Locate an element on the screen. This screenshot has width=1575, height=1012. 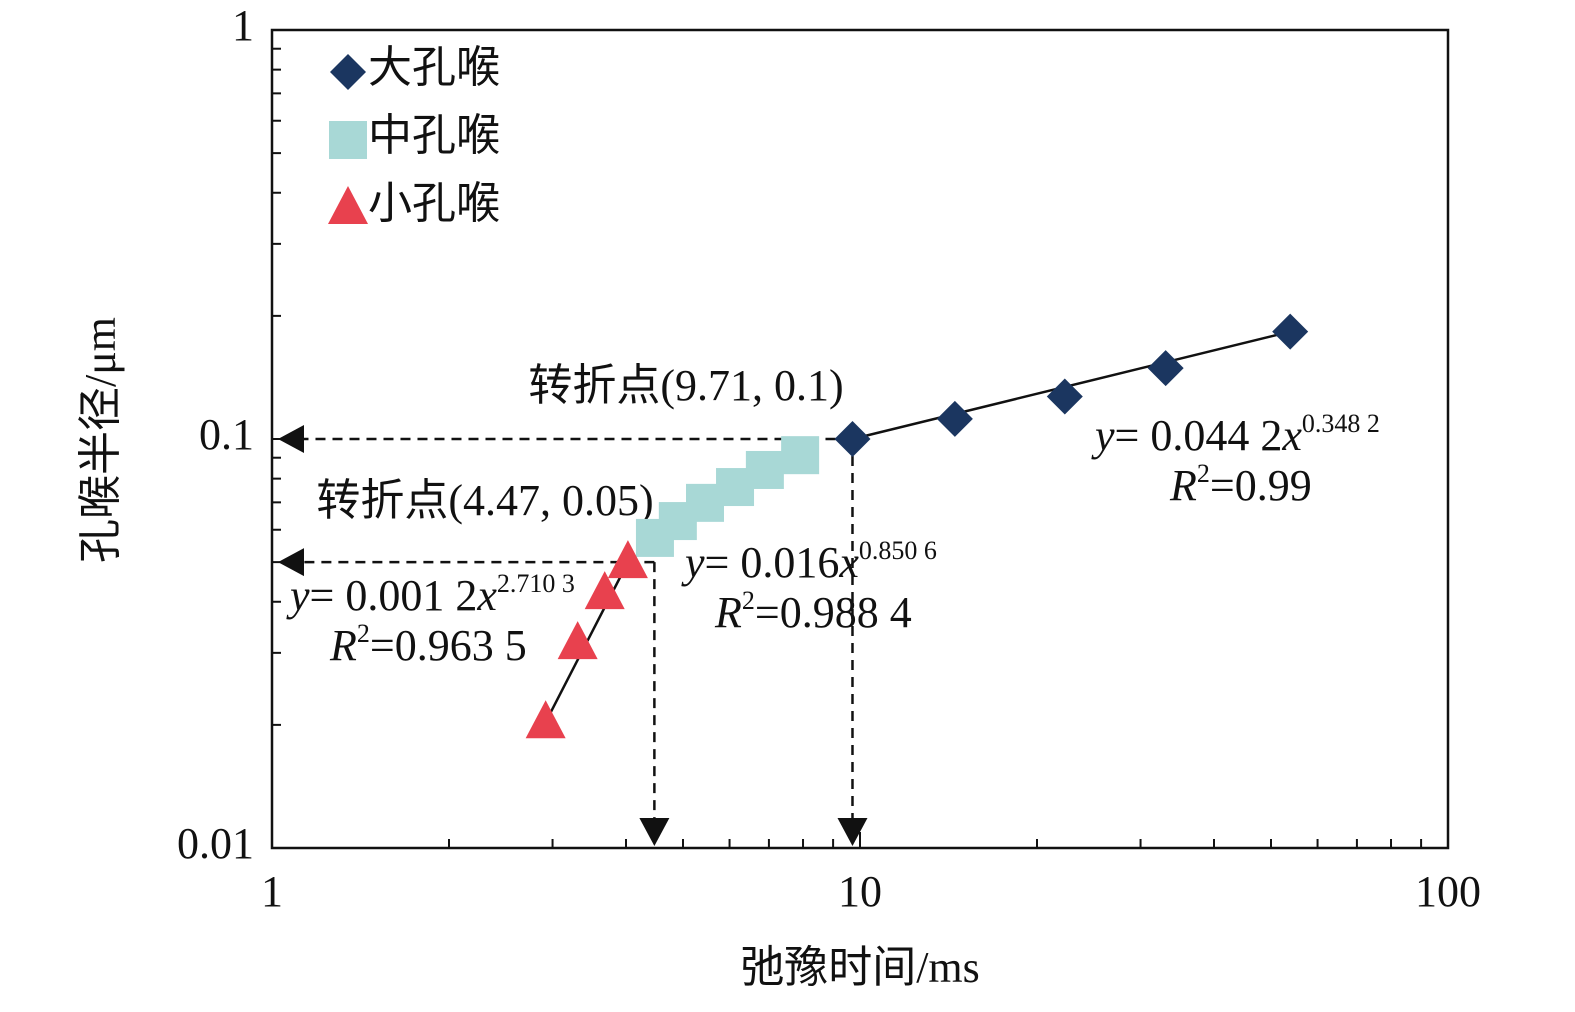
y-tick-label: 1 is located at coordinates (243, 25).